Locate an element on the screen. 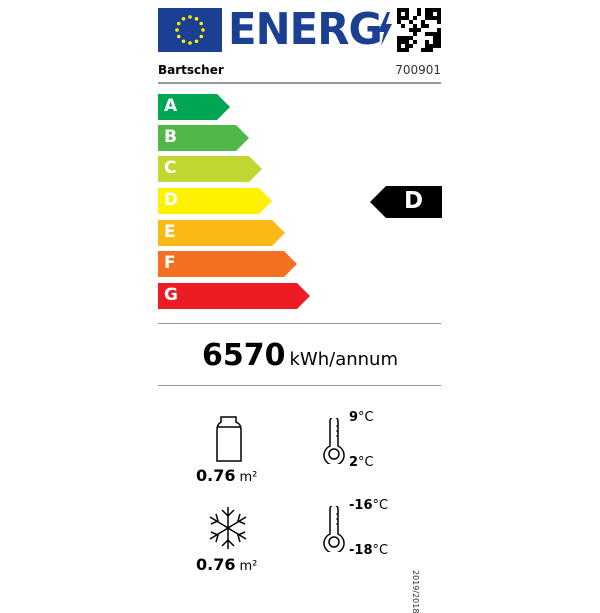 Image resolution: width=600 pixels, height=613 pixels. chilled-area-unit: m² is located at coordinates (248, 477).